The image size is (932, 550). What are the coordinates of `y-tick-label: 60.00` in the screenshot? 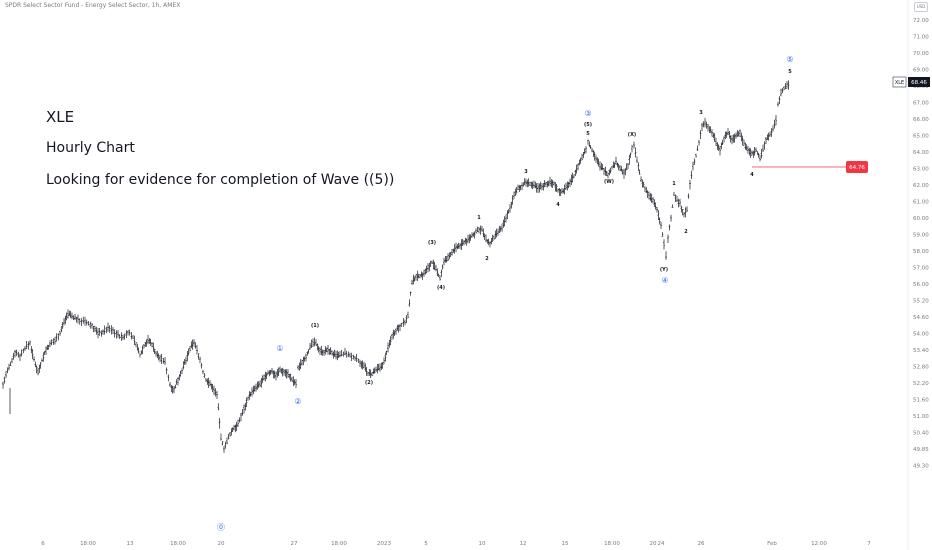 It's located at (921, 219).